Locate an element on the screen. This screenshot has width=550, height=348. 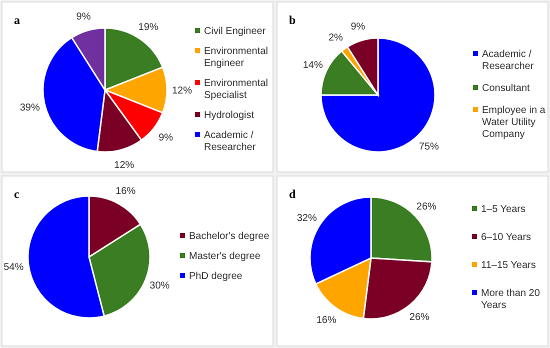
data-label: 39% is located at coordinates (30, 108).